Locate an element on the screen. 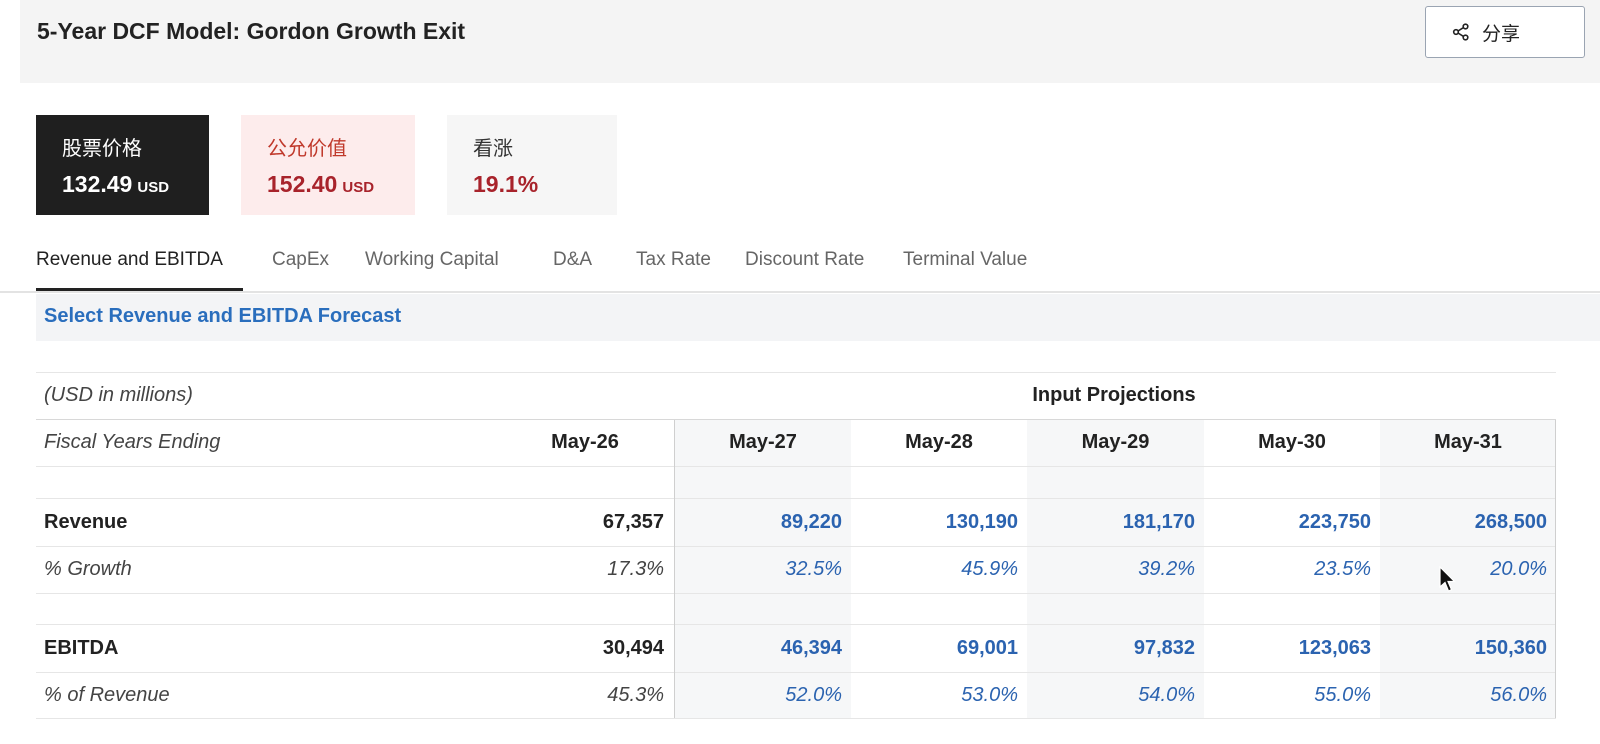 This screenshot has height=744, width=1600. stock-price-number: 132.49 is located at coordinates (97, 184).